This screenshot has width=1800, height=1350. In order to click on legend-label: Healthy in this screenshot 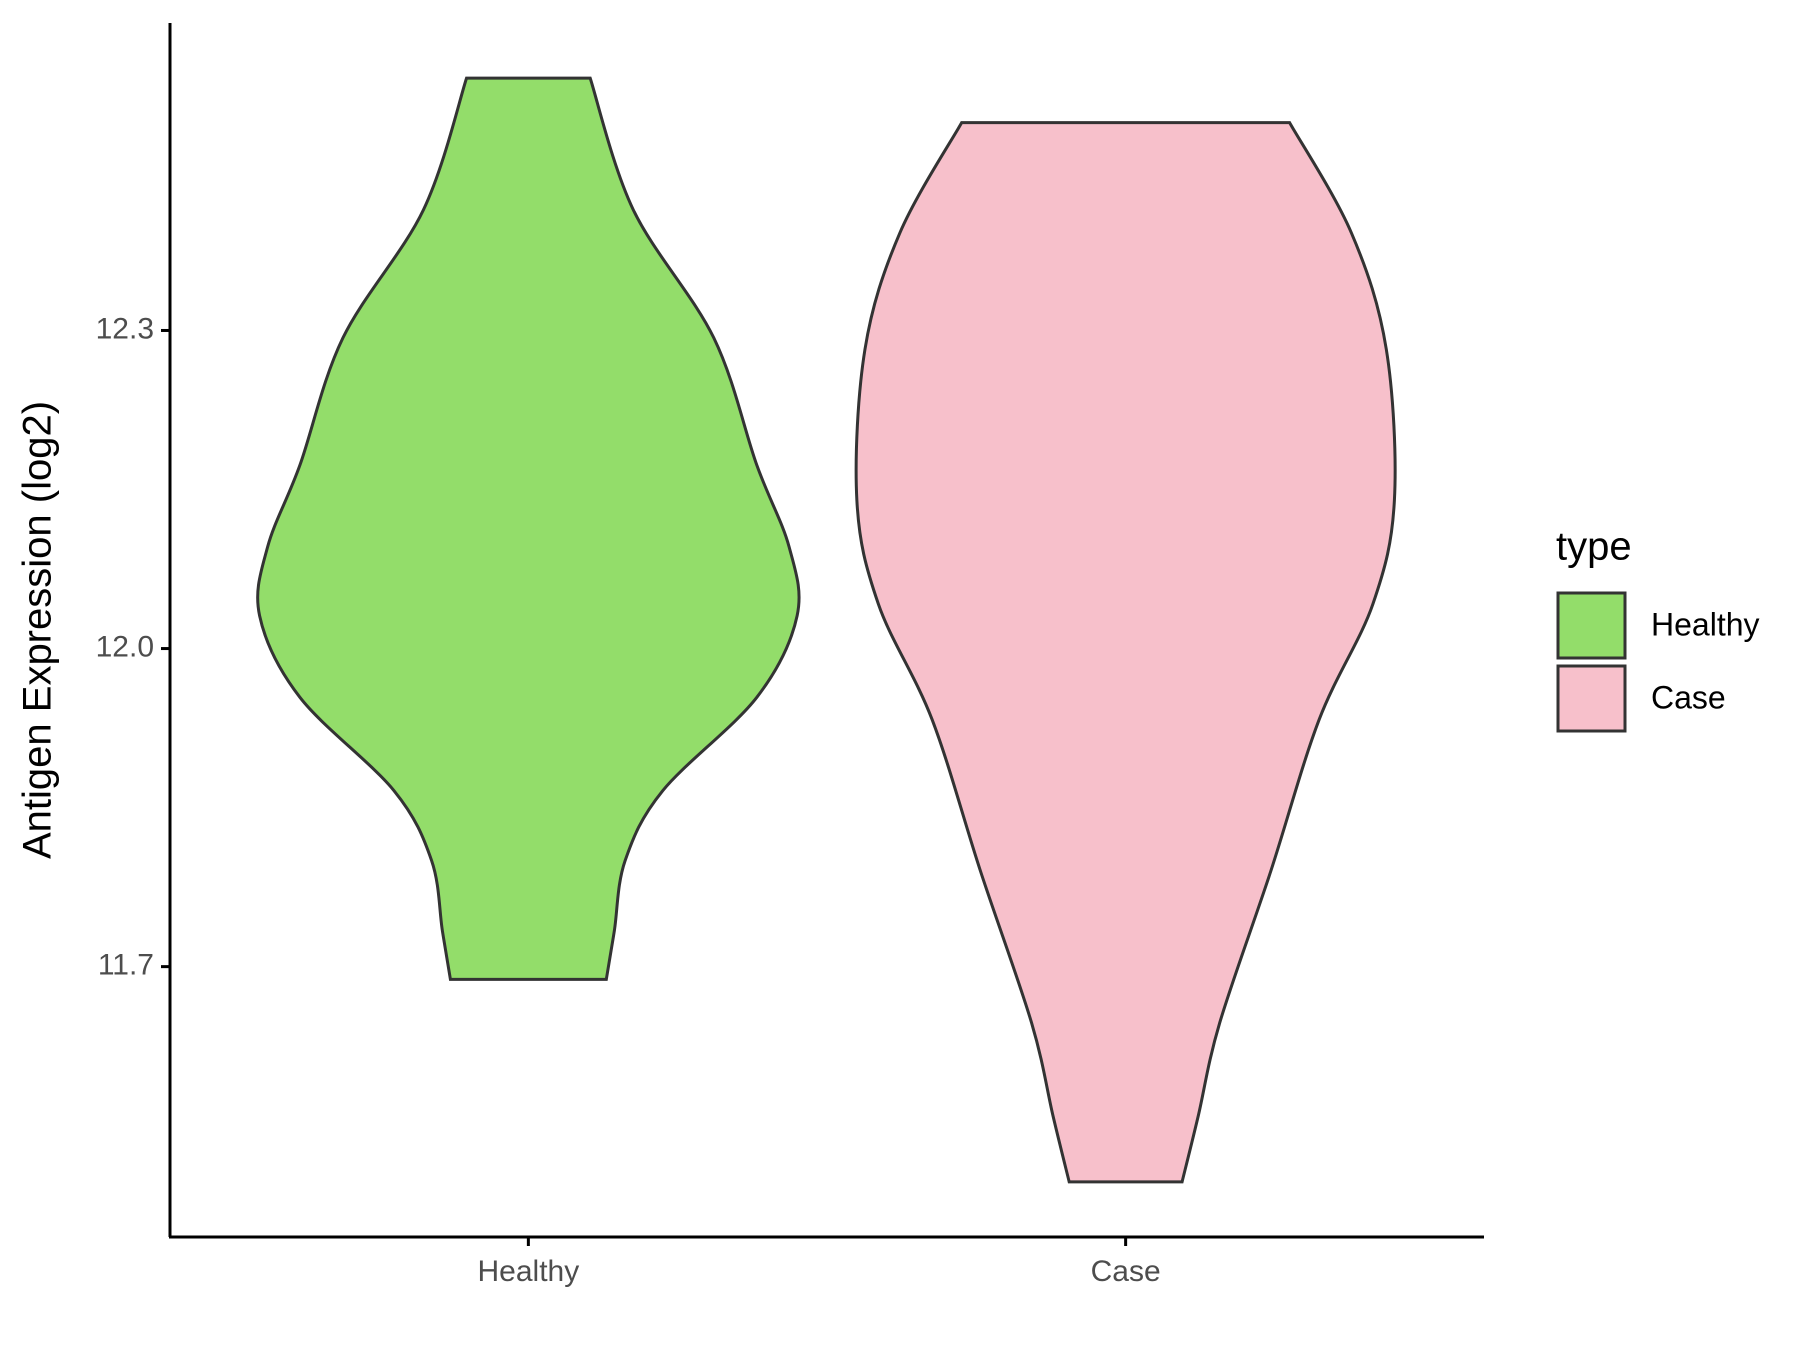, I will do `click(1705, 624)`.